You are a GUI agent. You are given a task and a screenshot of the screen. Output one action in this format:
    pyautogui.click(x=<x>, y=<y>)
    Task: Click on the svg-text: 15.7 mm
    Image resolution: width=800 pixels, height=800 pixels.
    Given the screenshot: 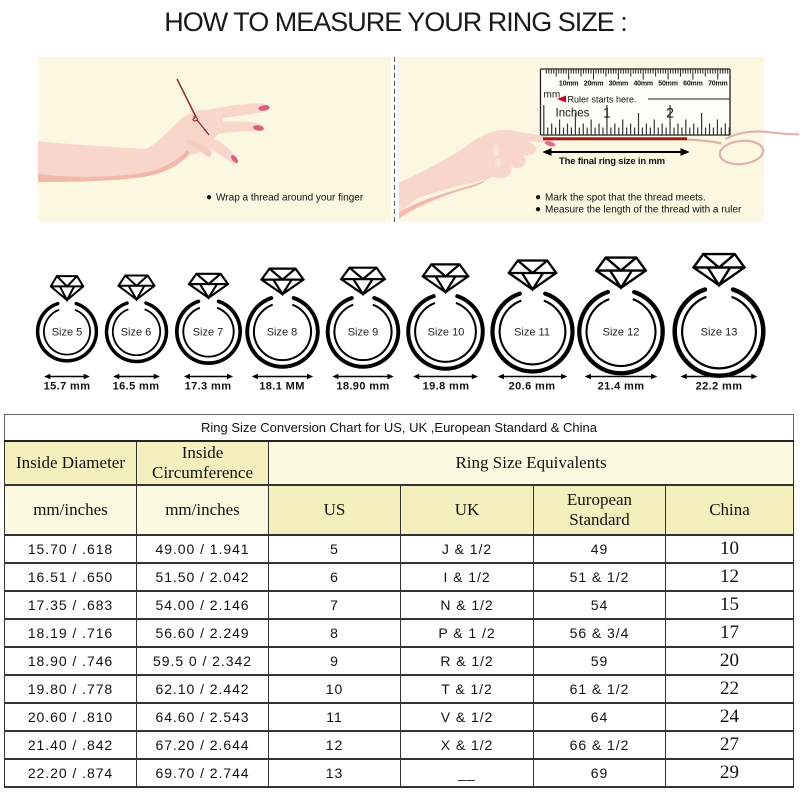 What is the action you would take?
    pyautogui.click(x=67, y=387)
    